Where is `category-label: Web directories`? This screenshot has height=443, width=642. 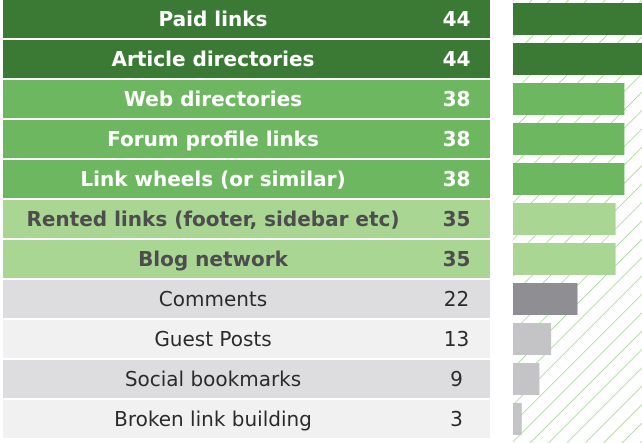 category-label: Web directories is located at coordinates (213, 99).